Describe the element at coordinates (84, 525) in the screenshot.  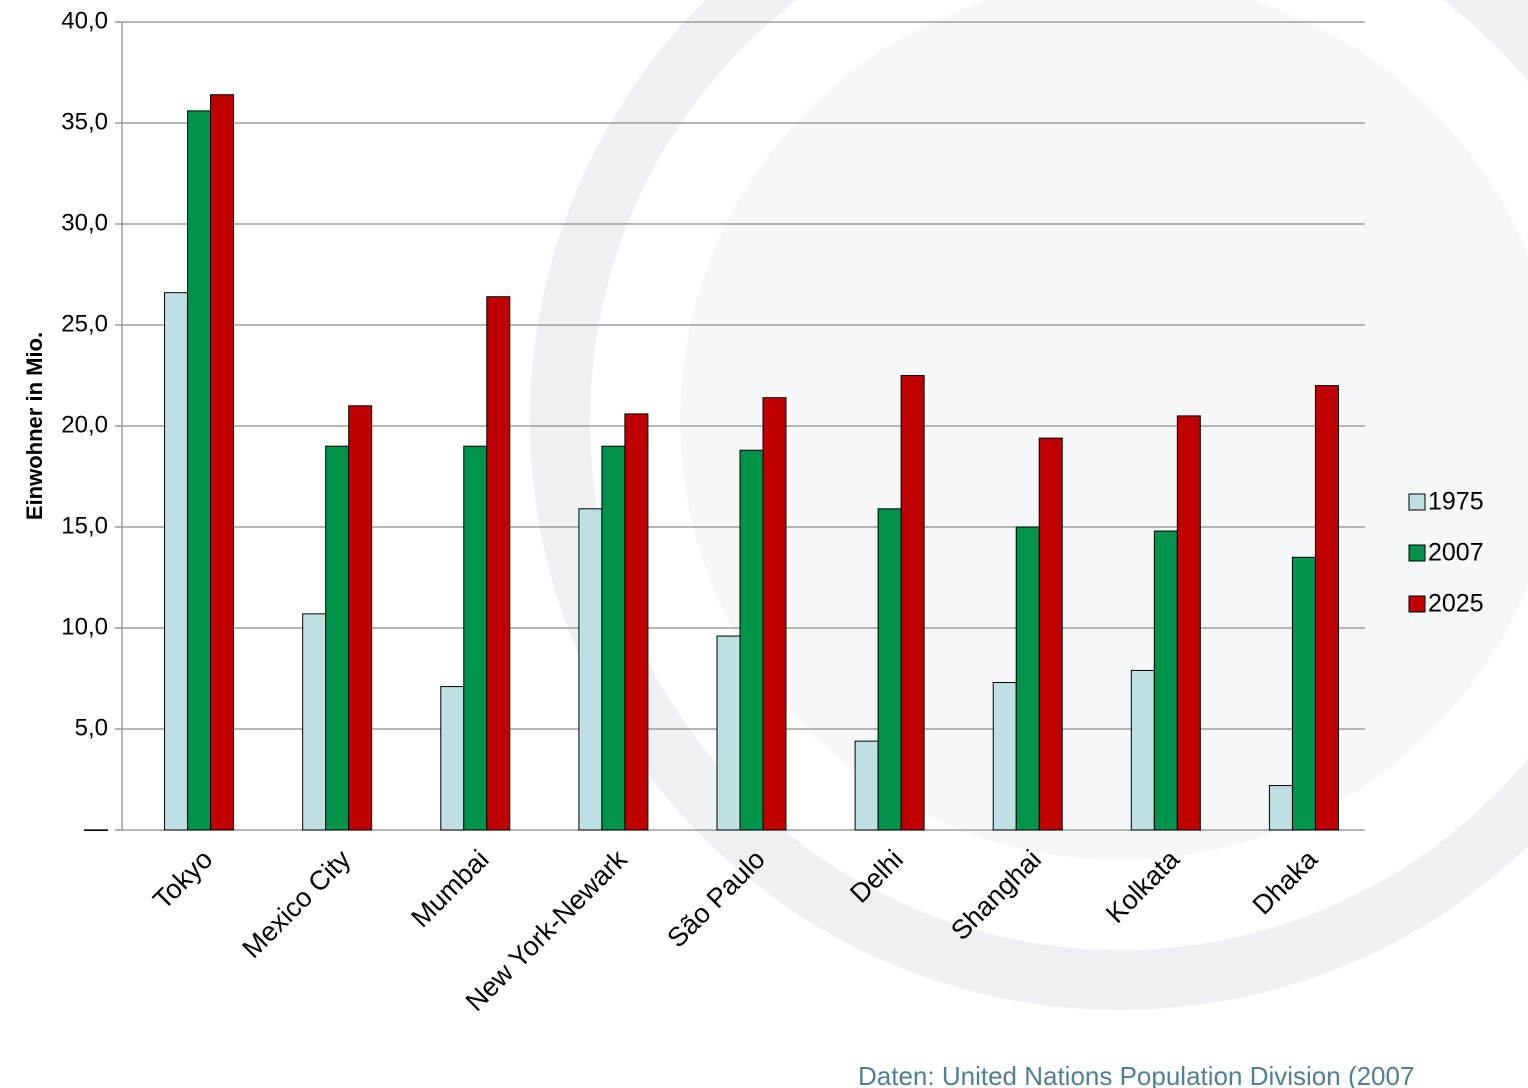
I see `y-tick-label: 15,0` at that location.